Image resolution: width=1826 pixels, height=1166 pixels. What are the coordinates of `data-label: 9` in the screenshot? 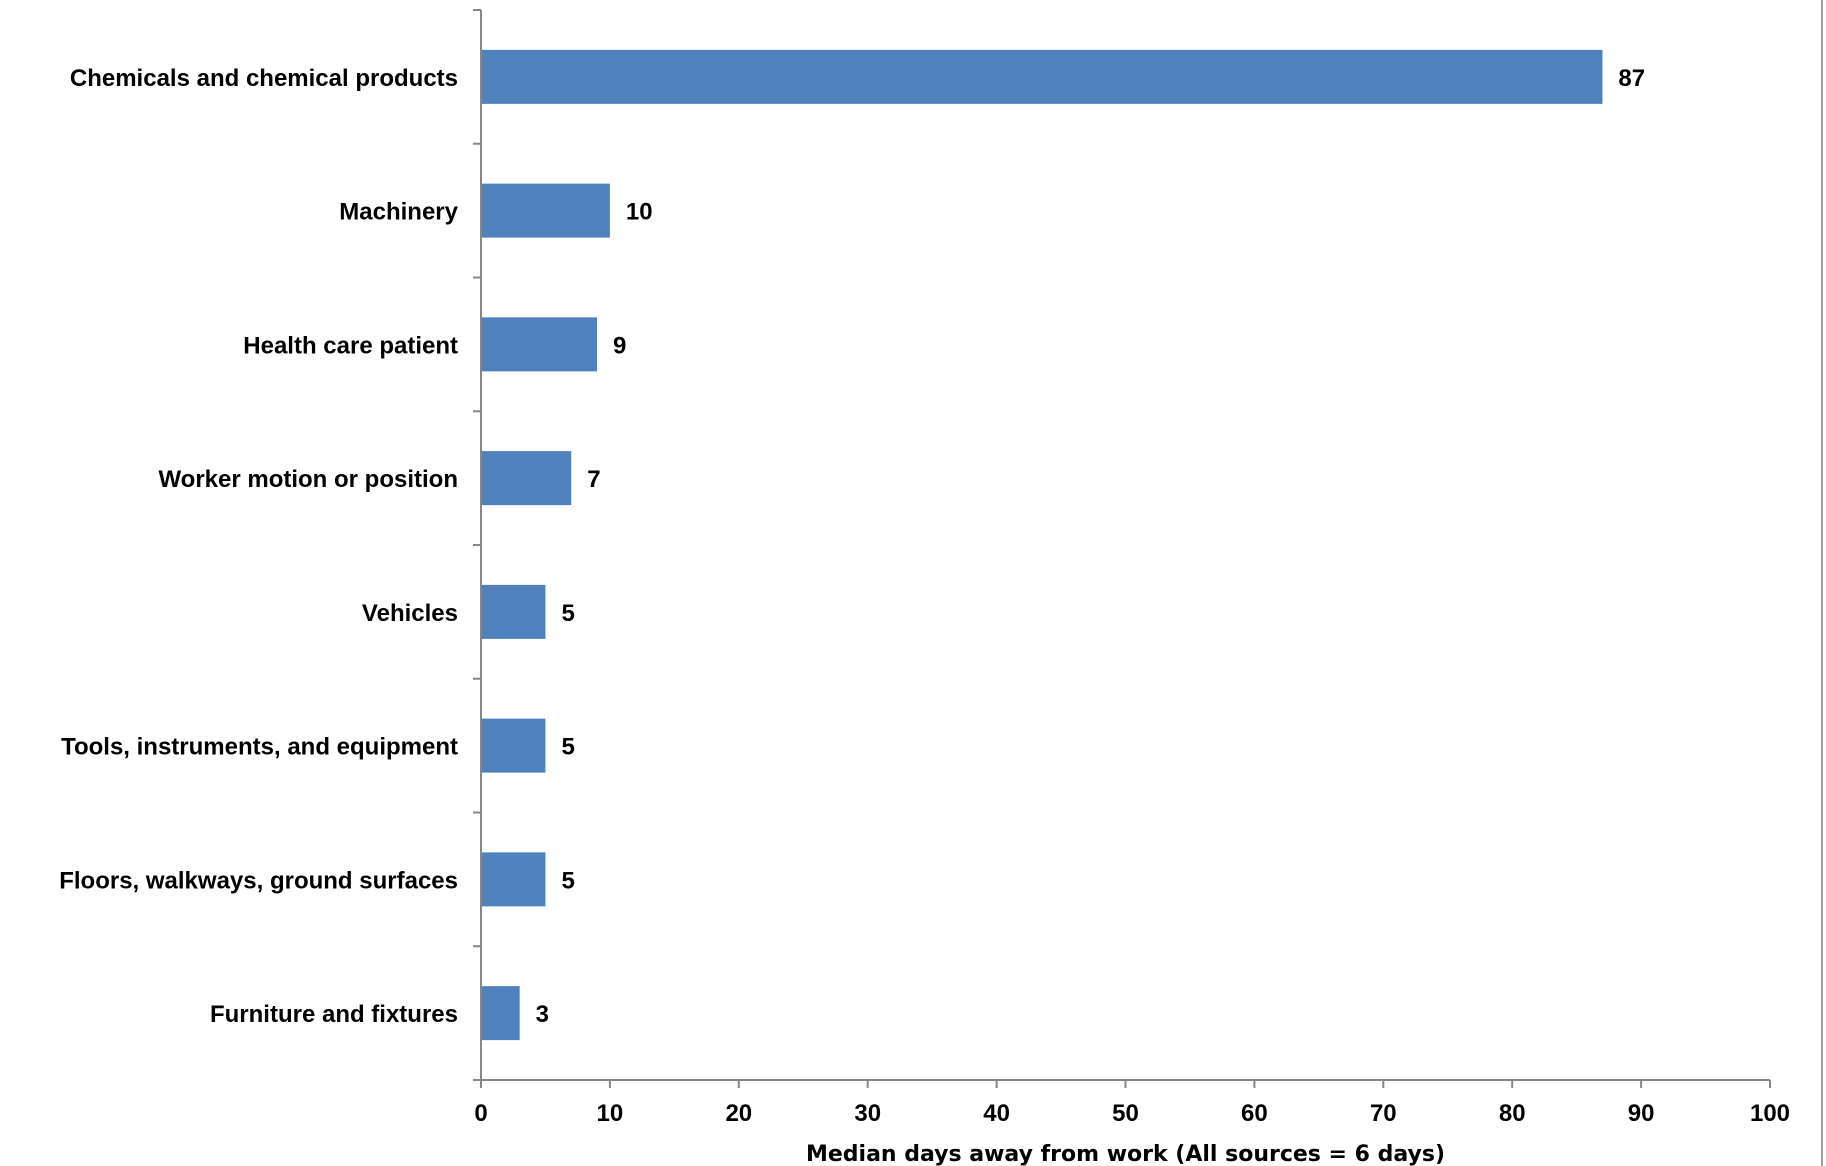 It's located at (619, 345).